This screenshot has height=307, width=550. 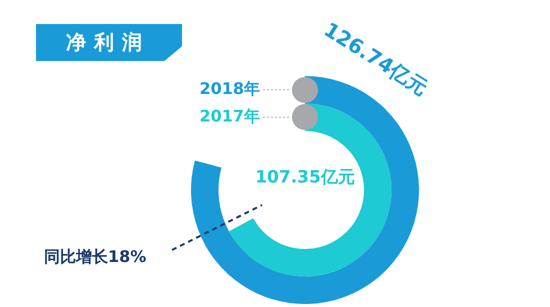 I want to click on text: 同比增长18%, so click(x=95, y=257).